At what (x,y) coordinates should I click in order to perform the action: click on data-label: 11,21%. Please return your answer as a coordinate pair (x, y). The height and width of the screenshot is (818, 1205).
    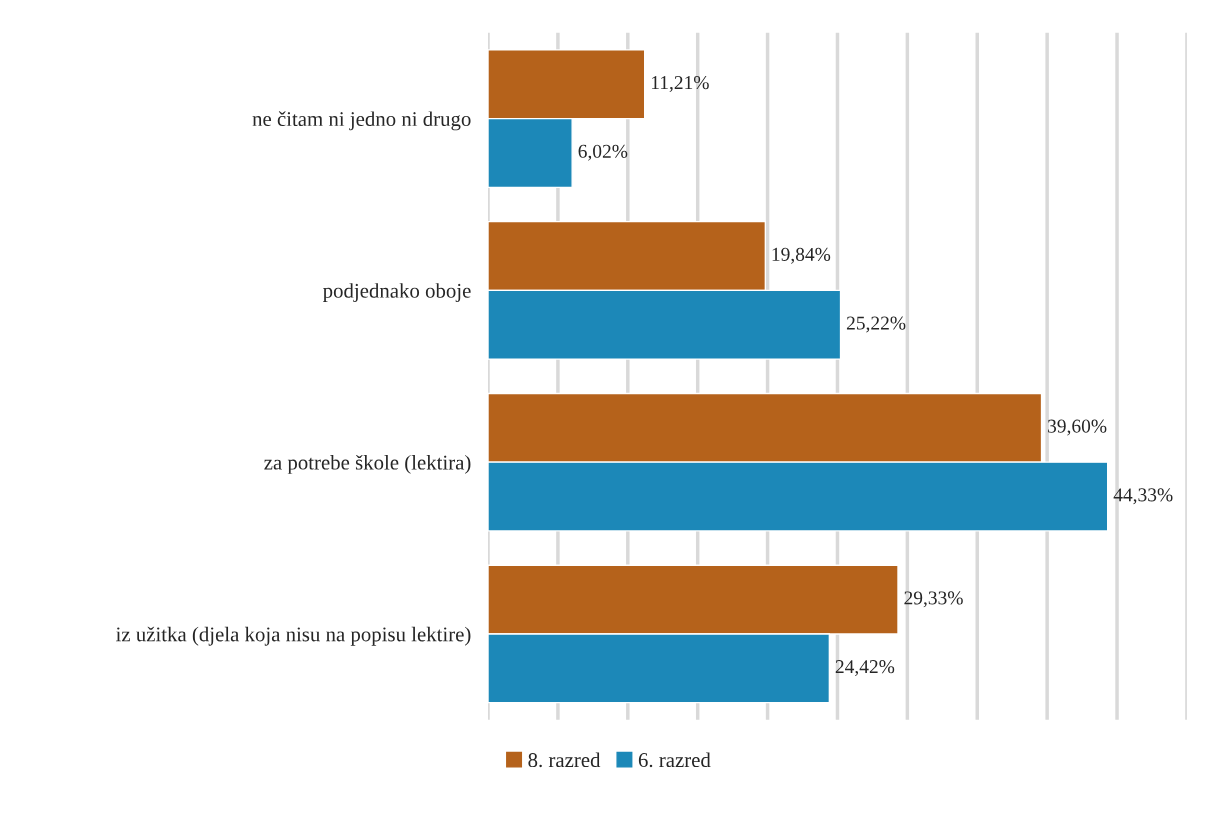
    Looking at the image, I should click on (680, 84).